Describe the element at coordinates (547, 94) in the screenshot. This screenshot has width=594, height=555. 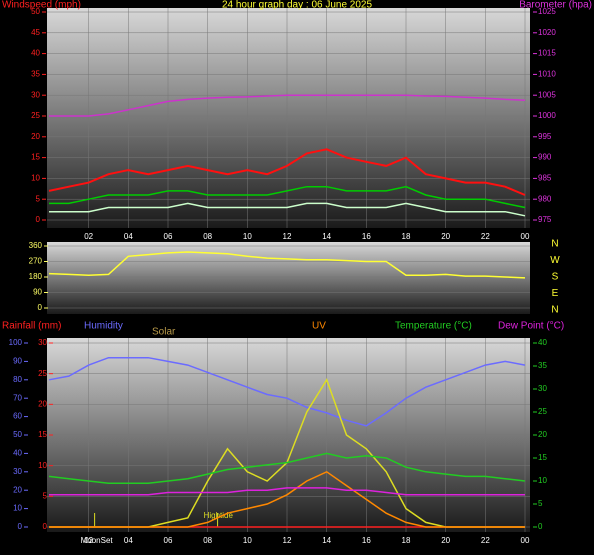
I see `y2-tick-label: 1005` at that location.